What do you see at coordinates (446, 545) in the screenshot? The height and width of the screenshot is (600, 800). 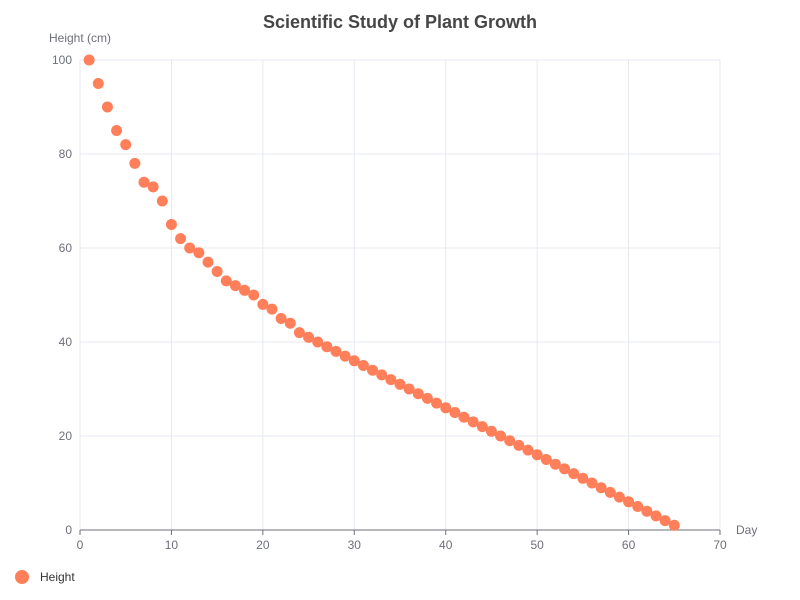 I see `x-tick-label: 40` at bounding box center [446, 545].